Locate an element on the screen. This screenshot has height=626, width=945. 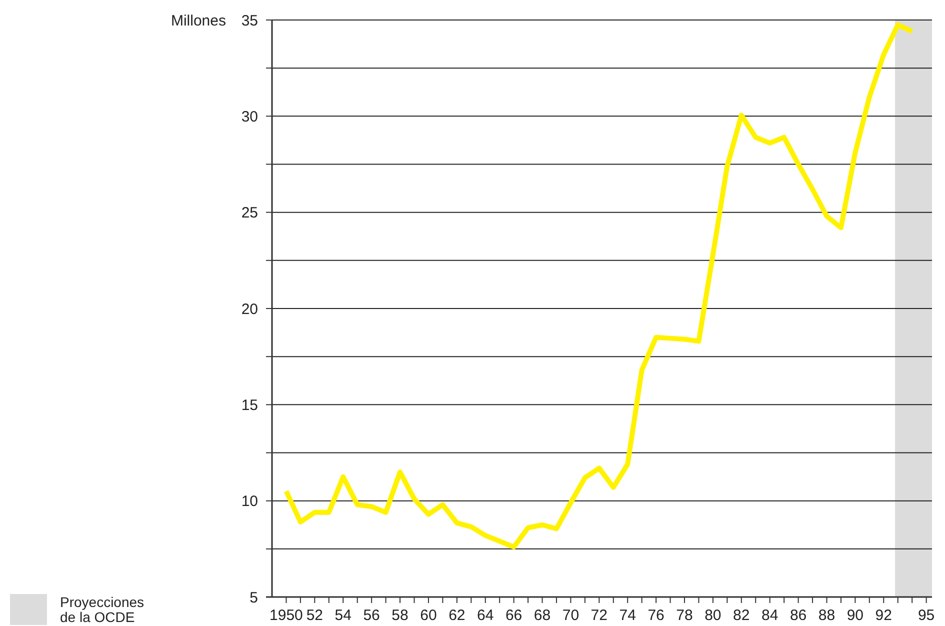
x-tick-label: 68 is located at coordinates (542, 615).